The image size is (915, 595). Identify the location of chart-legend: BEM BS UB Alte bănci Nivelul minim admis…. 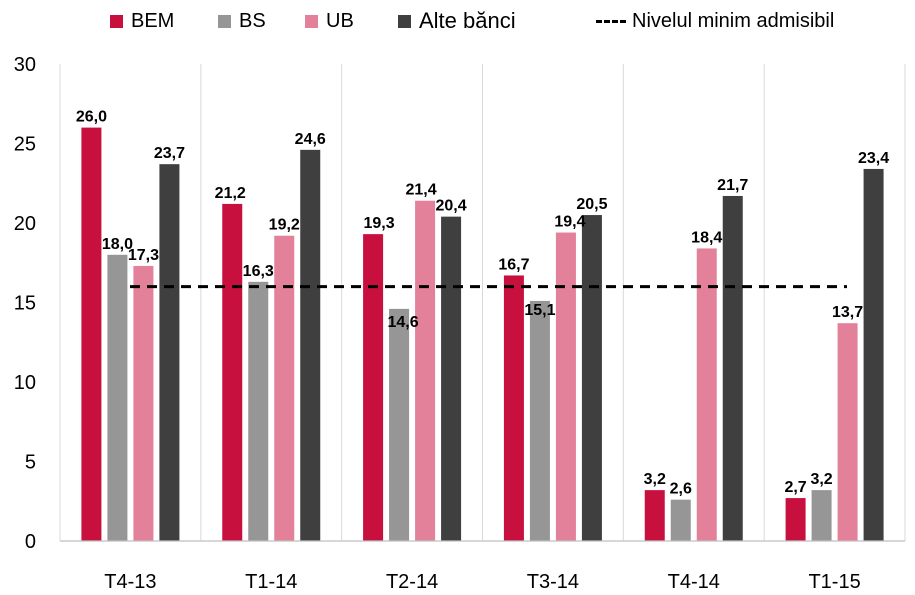
(457, 21).